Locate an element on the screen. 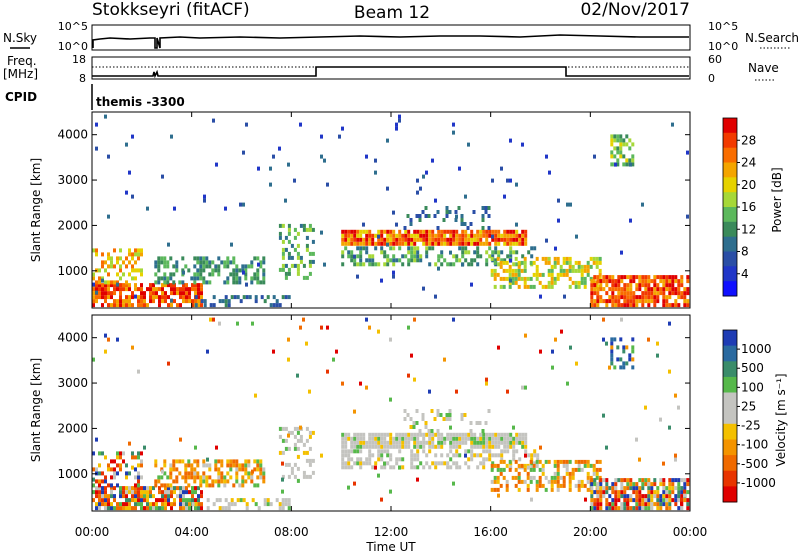 The width and height of the screenshot is (800, 554). power-colorbar-swatch is located at coordinates (730, 140).